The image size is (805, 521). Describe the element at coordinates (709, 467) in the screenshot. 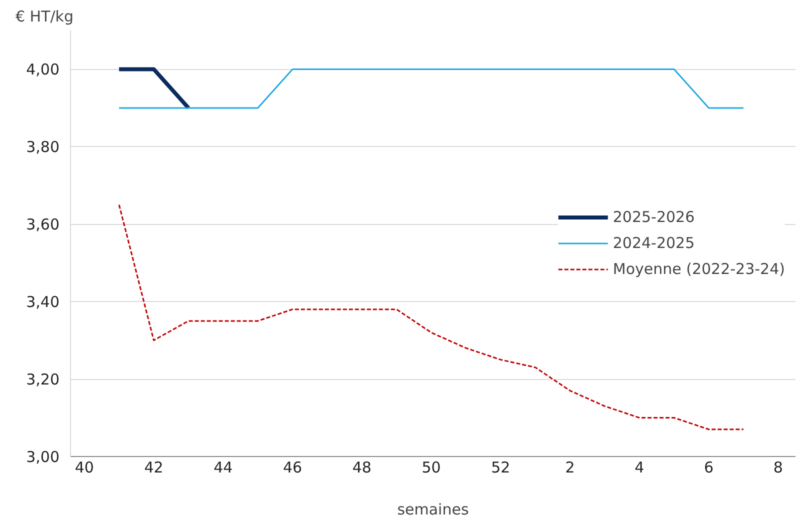

I see `x-tick-label: 6` at that location.